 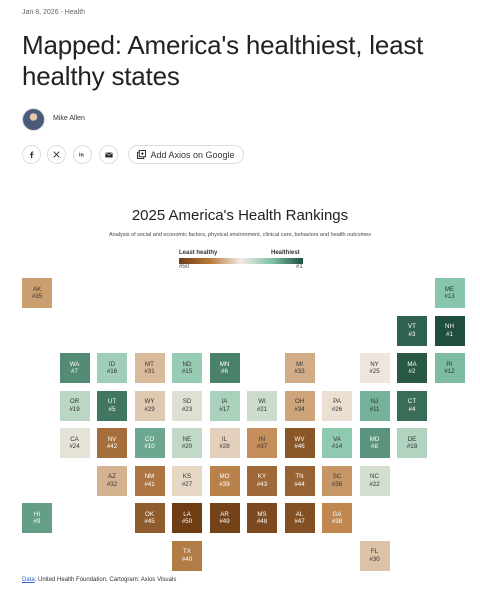 What do you see at coordinates (69, 118) in the screenshot?
I see `author-name: Mike Allen` at bounding box center [69, 118].